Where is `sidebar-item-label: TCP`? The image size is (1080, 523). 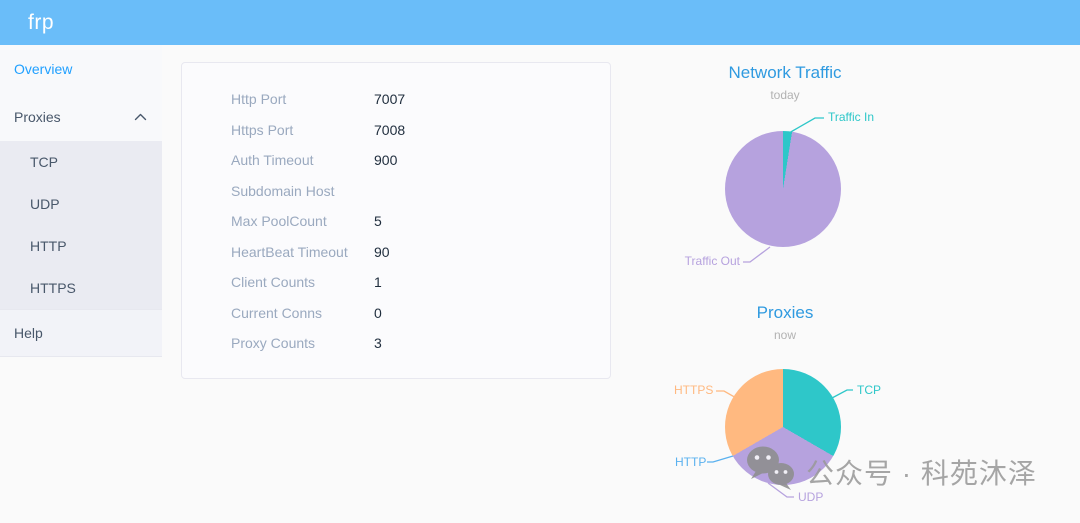
sidebar-item-label: TCP is located at coordinates (44, 162).